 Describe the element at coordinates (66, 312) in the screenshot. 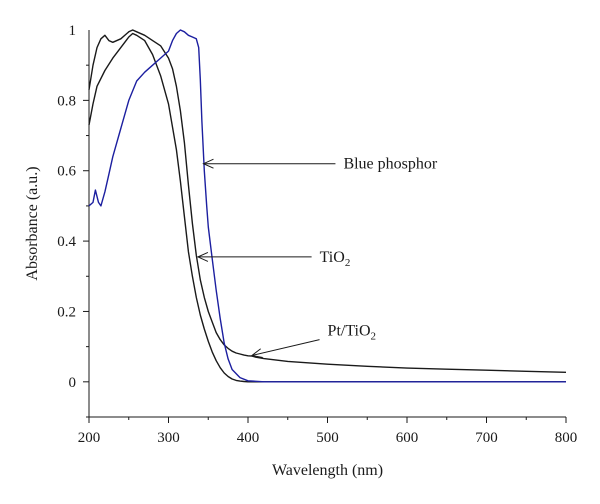

I see `y-tick-label: 0.2` at that location.